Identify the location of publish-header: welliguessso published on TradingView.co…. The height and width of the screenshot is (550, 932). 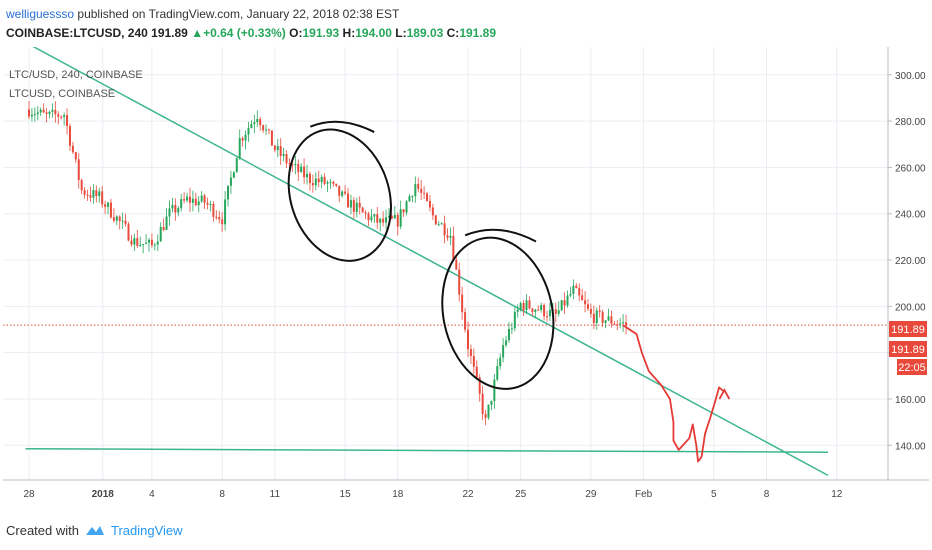
(202, 14).